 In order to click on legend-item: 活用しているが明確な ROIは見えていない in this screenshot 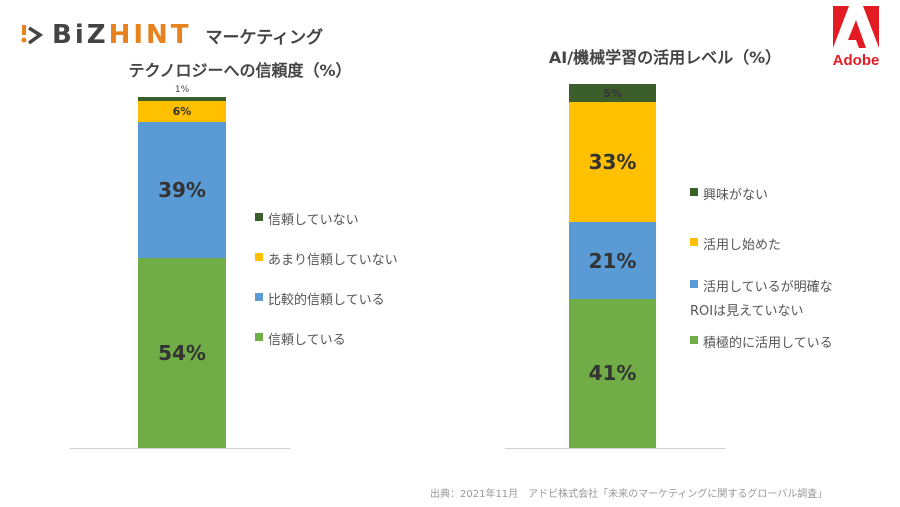, I will do `click(761, 300)`.